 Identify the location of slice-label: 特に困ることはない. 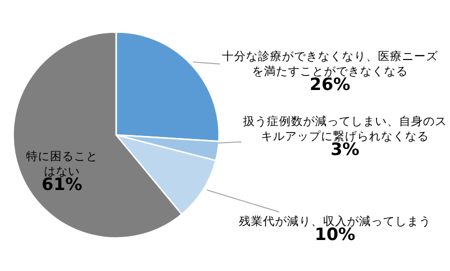
(62, 163).